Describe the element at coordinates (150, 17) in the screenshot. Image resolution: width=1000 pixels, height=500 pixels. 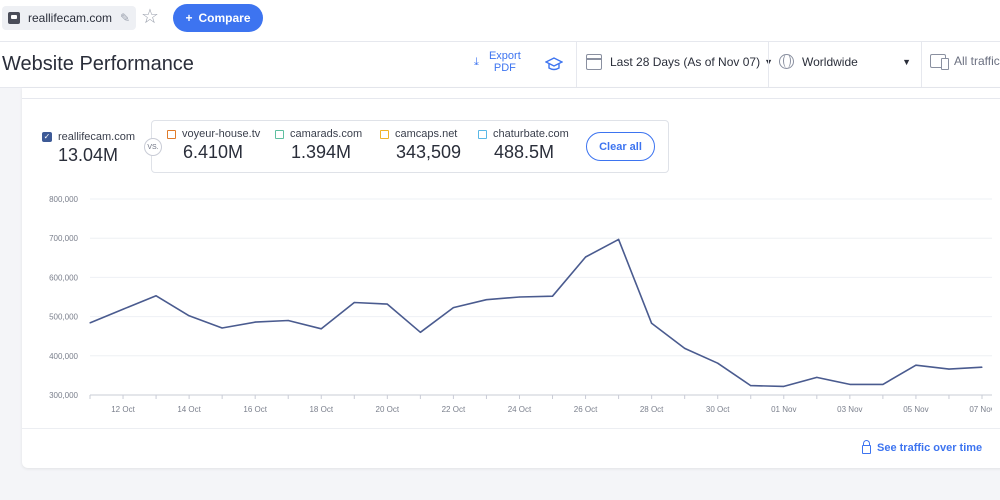
I see `star-icon: ☆` at that location.